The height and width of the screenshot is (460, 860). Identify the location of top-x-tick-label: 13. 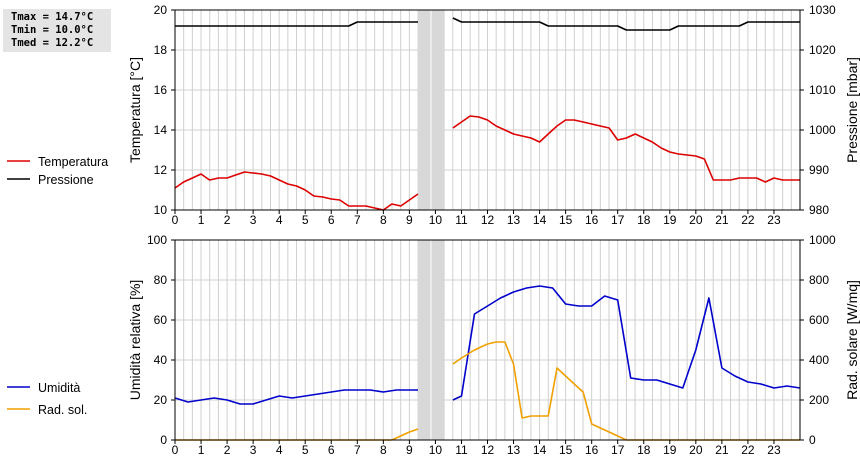
(514, 220).